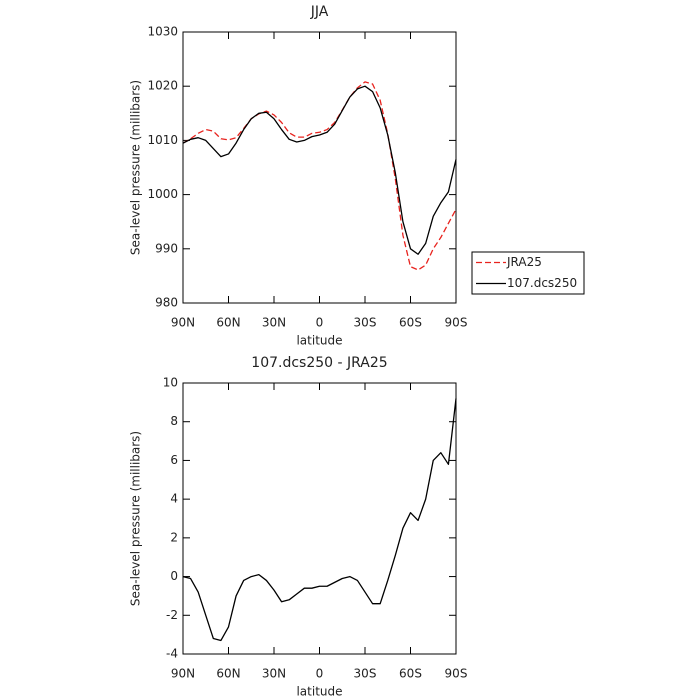 The image size is (700, 700). What do you see at coordinates (528, 273) in the screenshot?
I see `legend-box` at bounding box center [528, 273].